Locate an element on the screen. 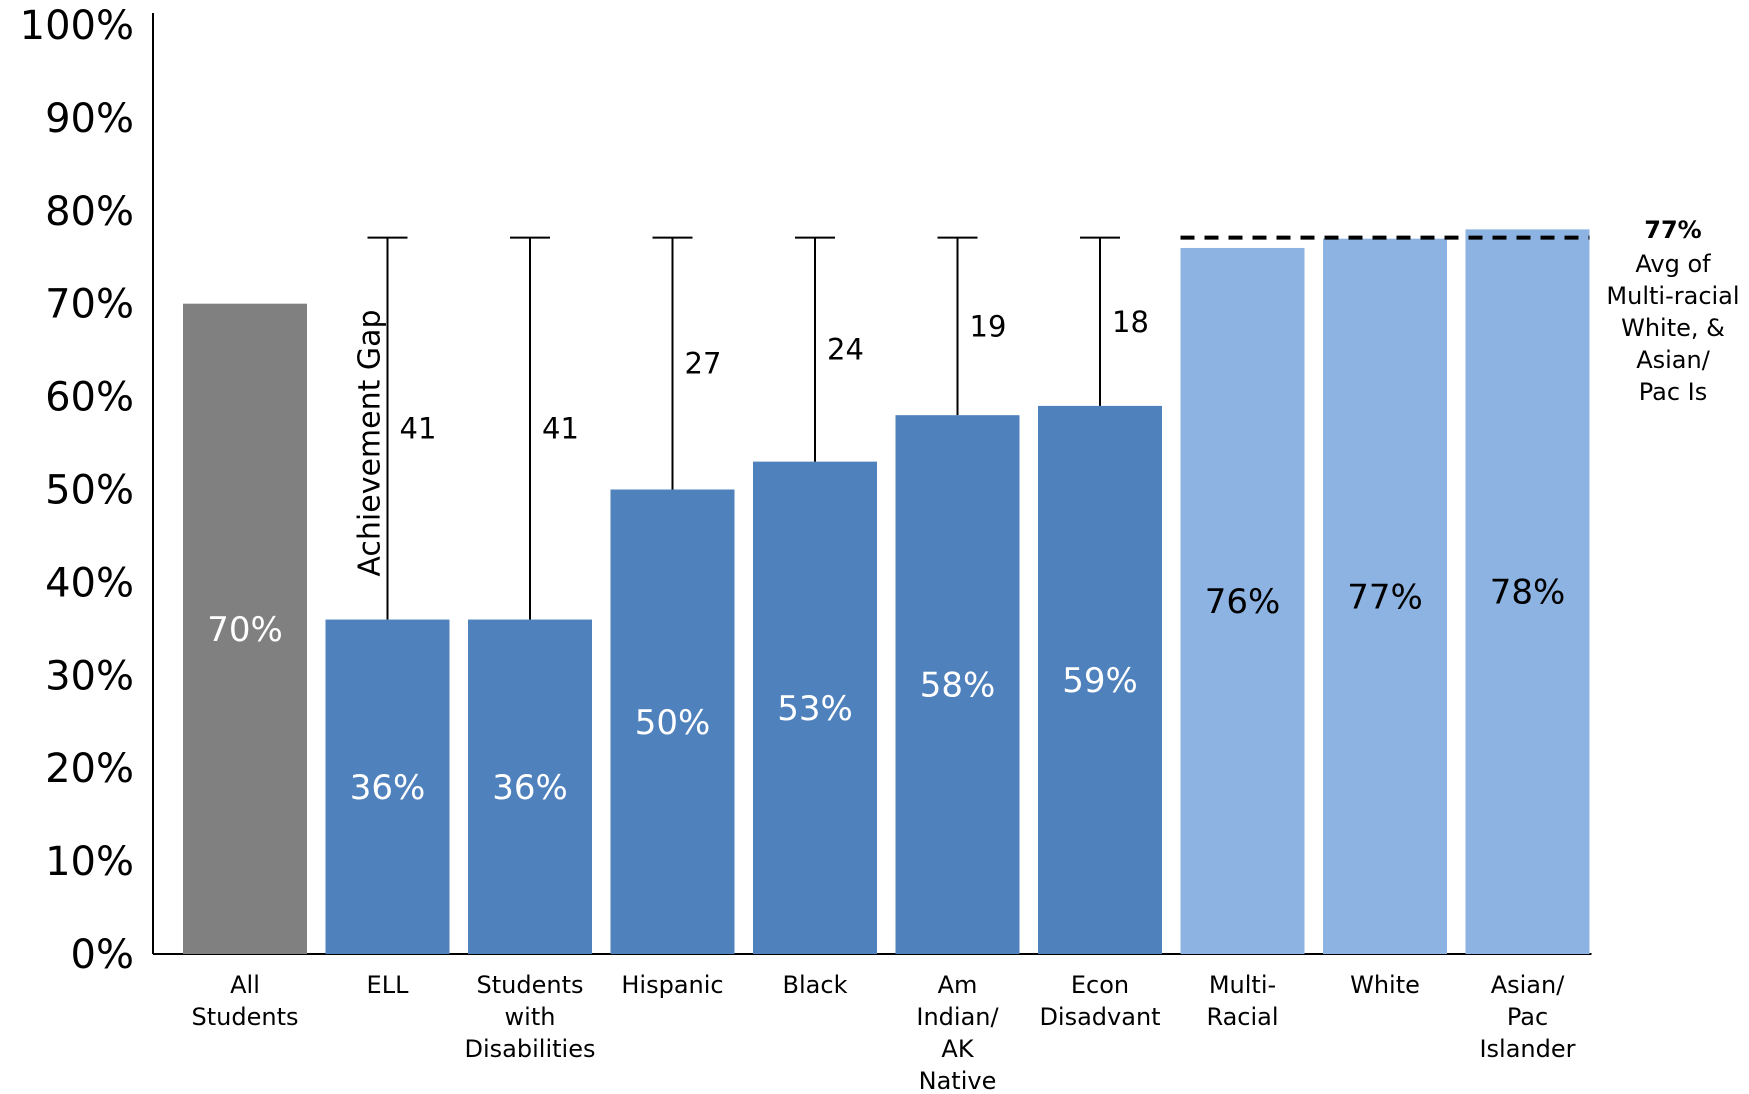 Image resolution: width=1749 pixels, height=1094 pixels. bar-value-label: 53% is located at coordinates (815, 709).